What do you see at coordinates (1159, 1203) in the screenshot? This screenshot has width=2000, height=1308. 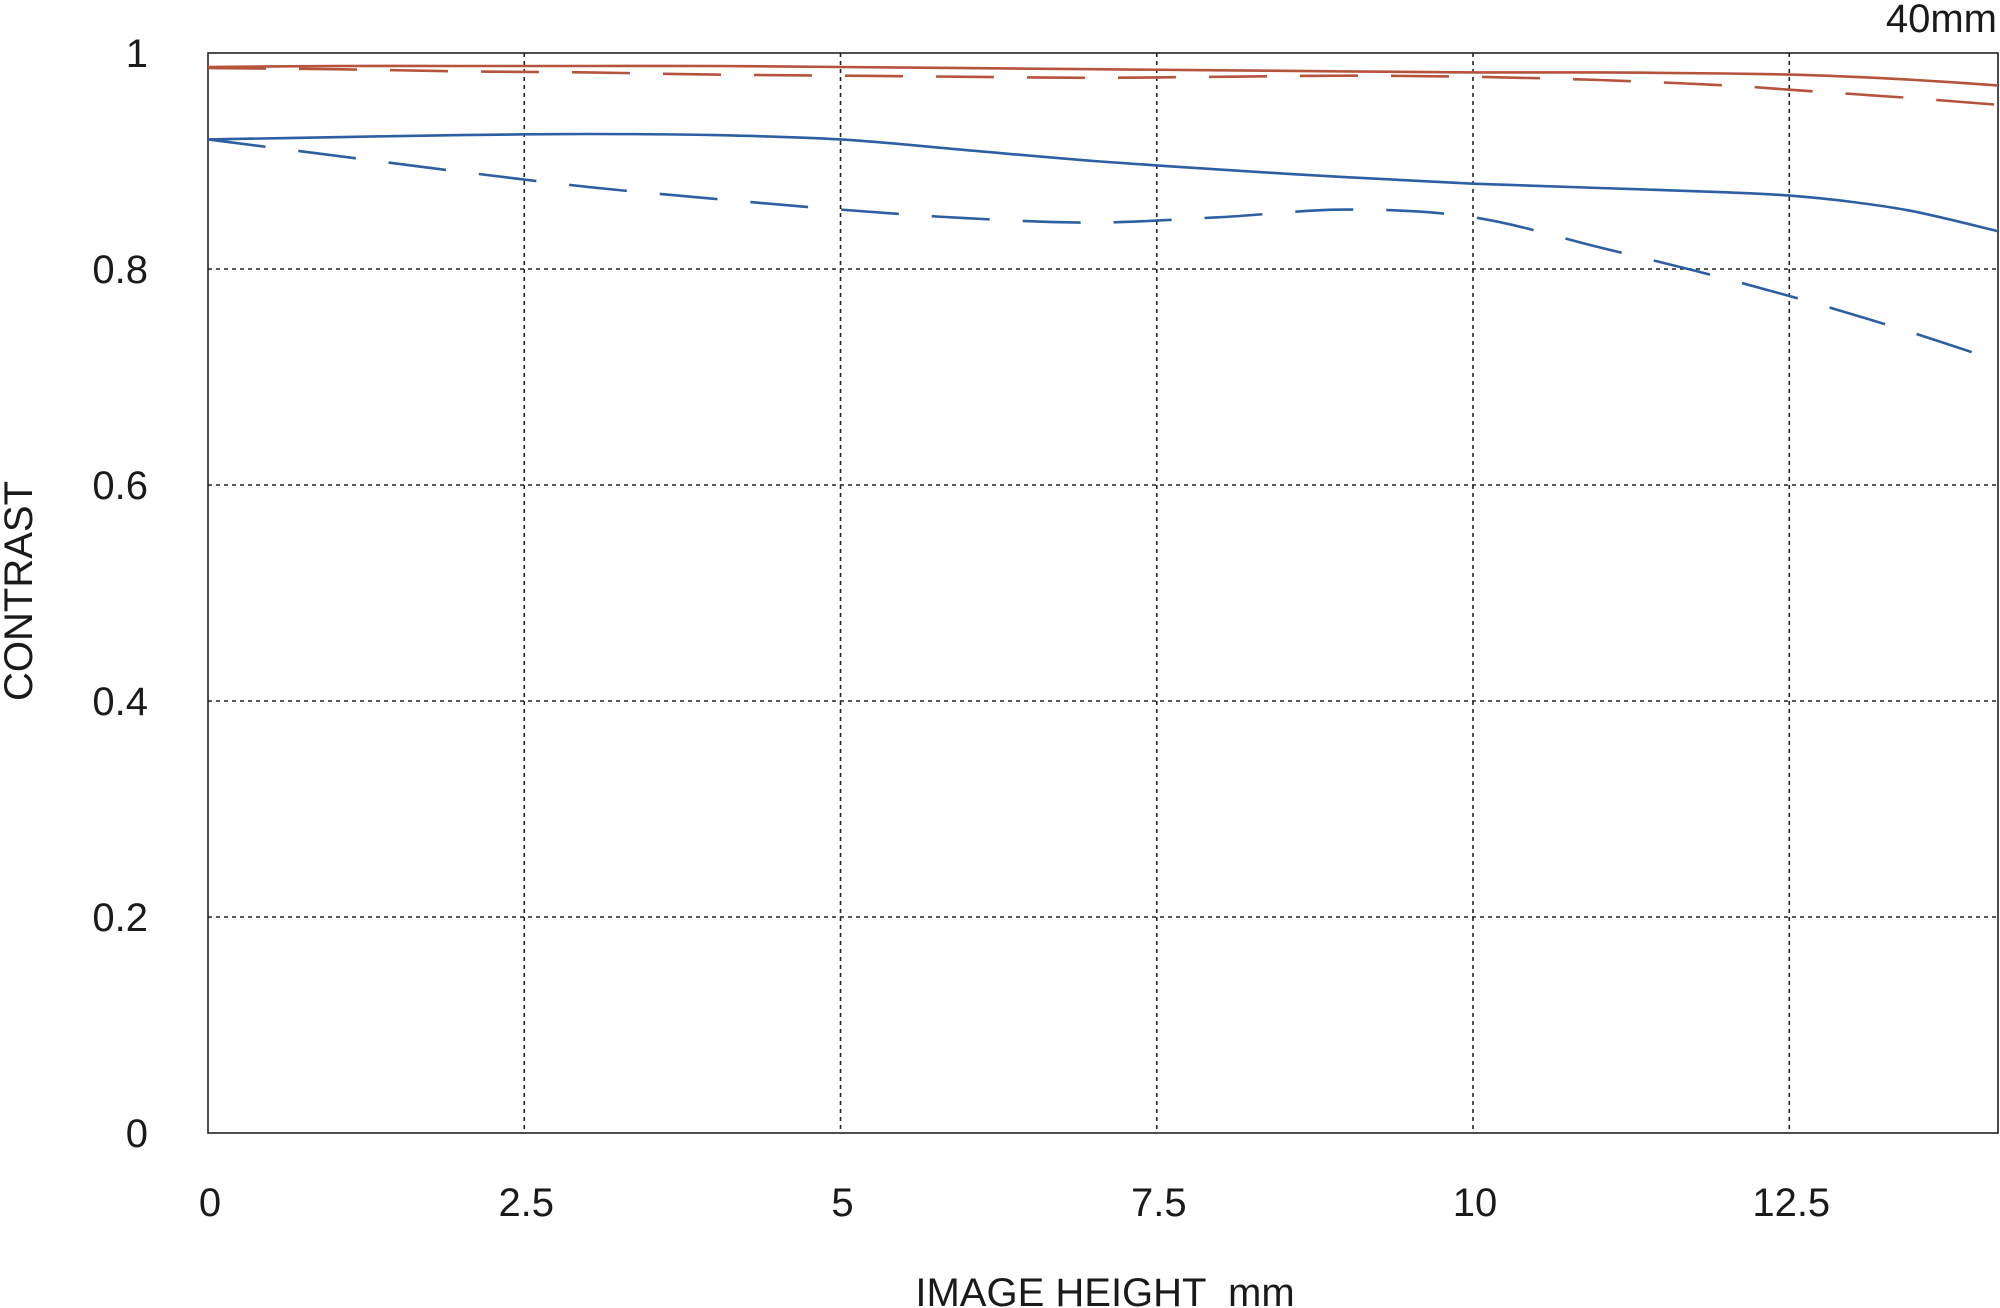 I see `x-tick-label: 7.5` at bounding box center [1159, 1203].